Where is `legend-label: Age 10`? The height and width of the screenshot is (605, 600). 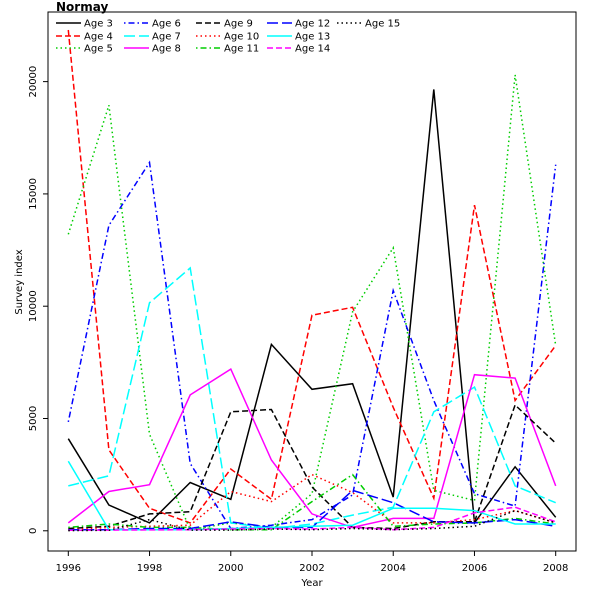 legend-label: Age 10 is located at coordinates (241, 37).